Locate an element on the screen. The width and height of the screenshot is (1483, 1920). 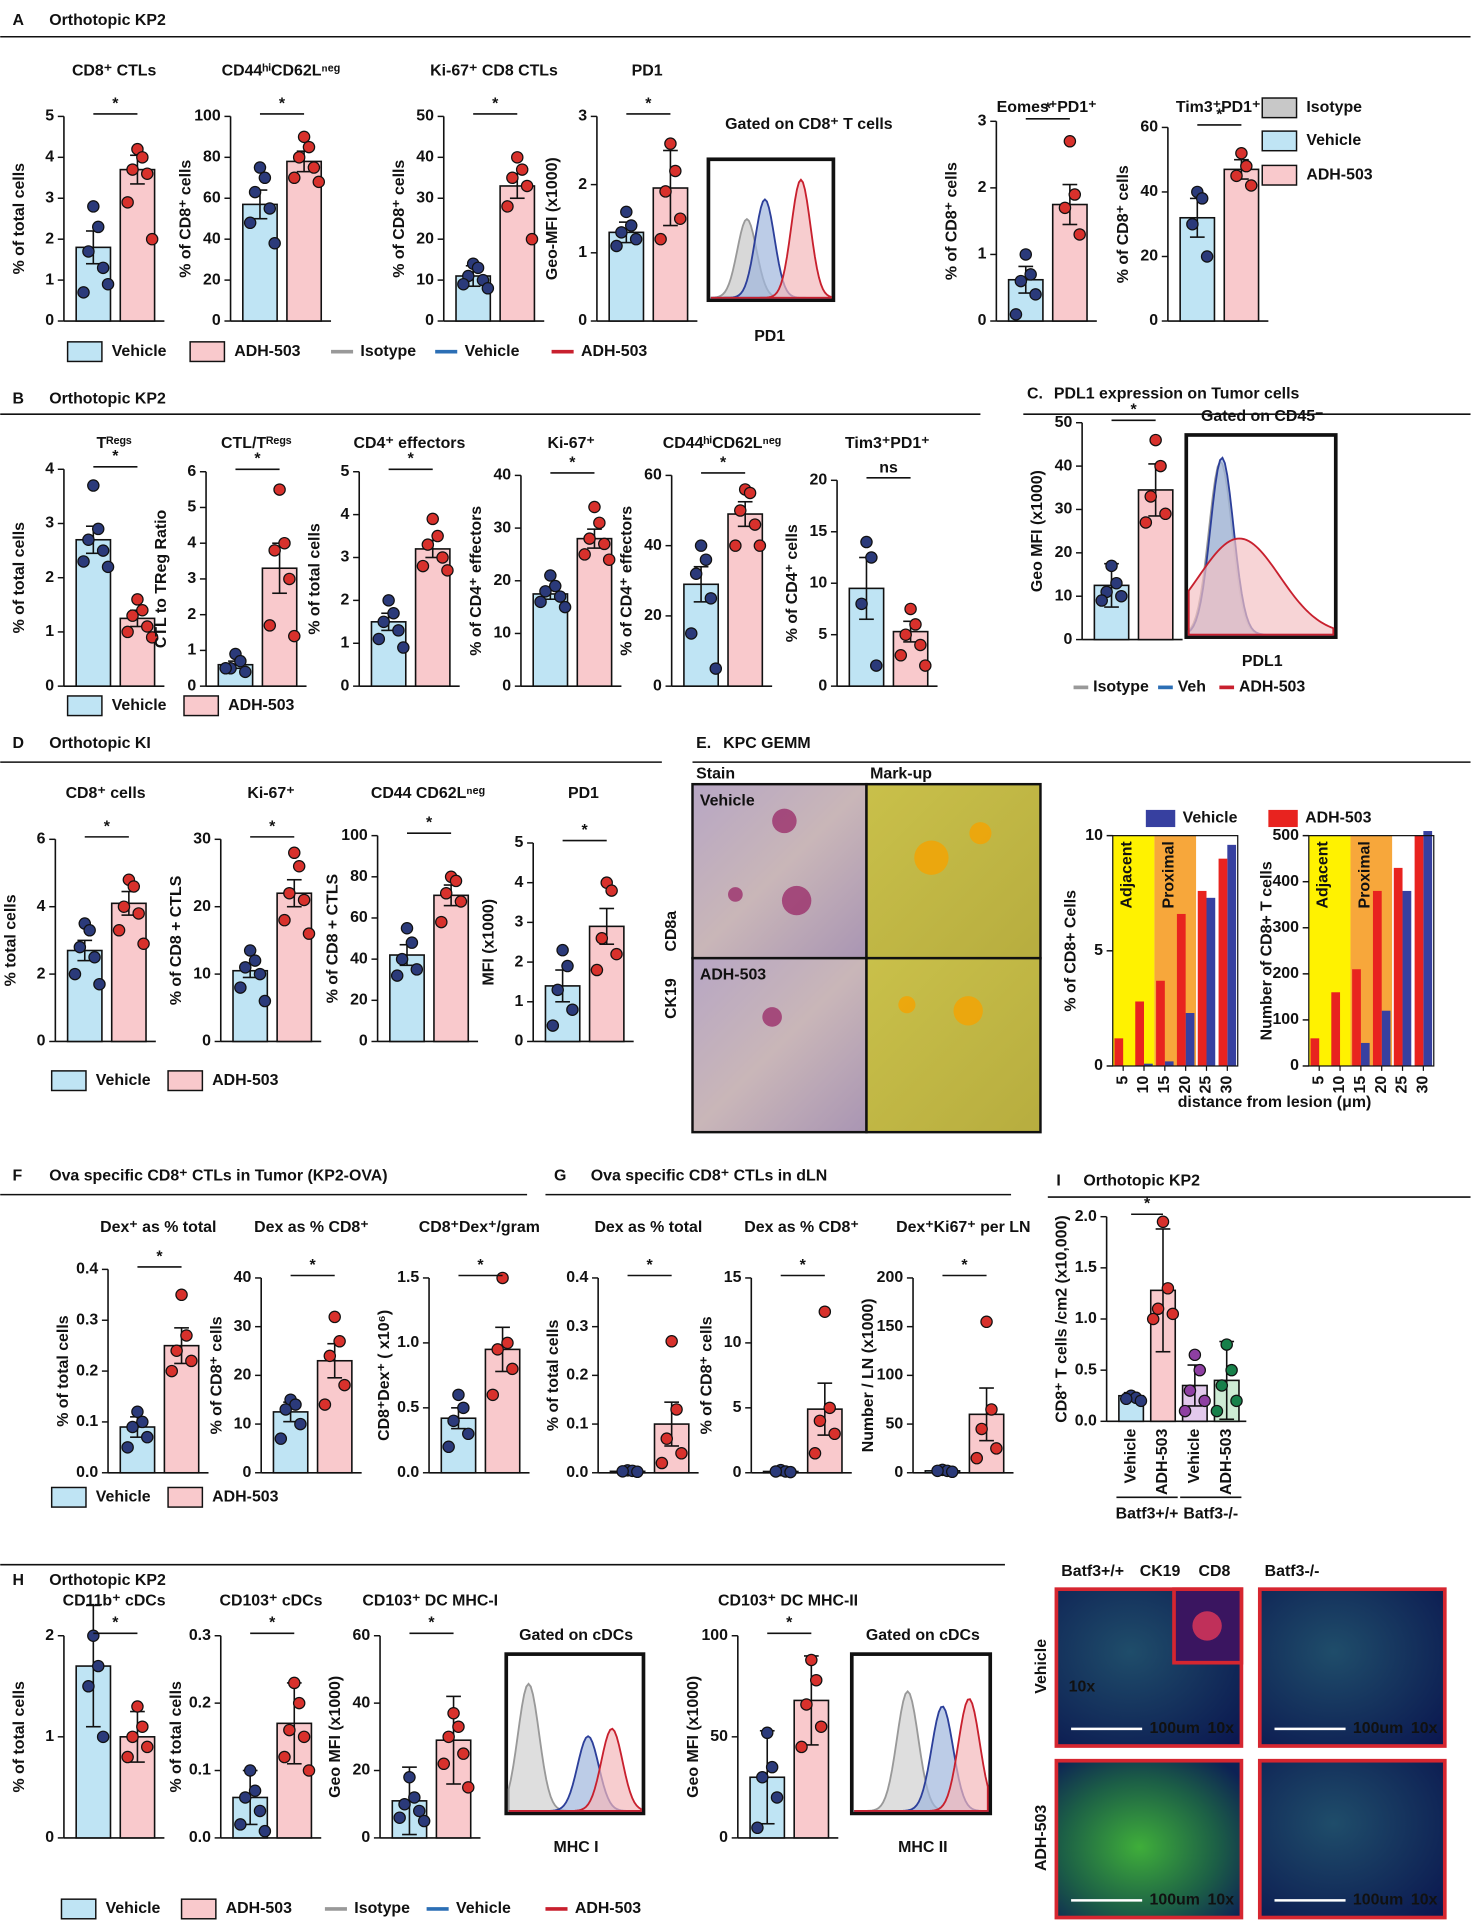
y-tick-label: 3 is located at coordinates (49, 197).